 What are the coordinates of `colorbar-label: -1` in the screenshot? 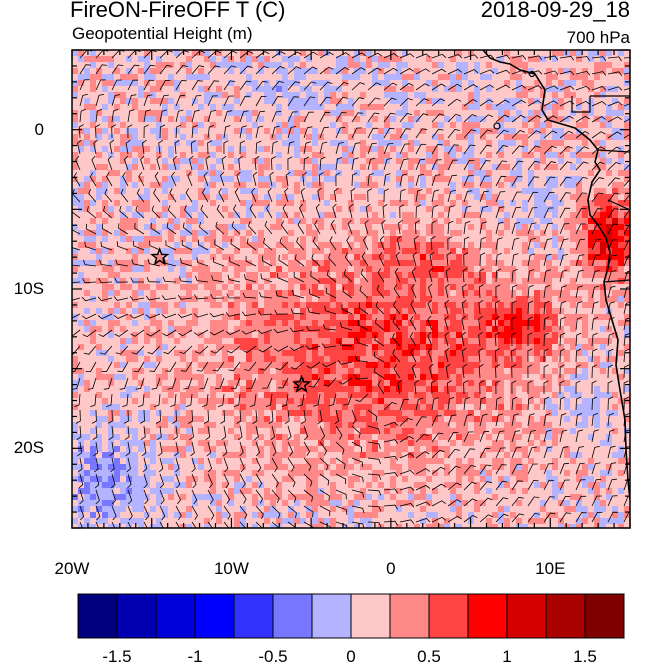 It's located at (195, 656).